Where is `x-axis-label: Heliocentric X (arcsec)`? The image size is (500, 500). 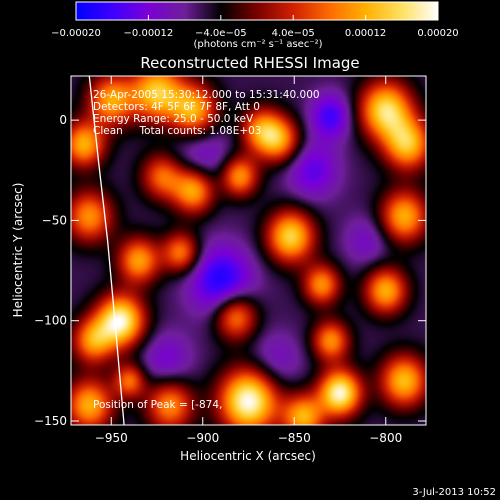 x-axis-label: Heliocentric X (arcsec) is located at coordinates (248, 456).